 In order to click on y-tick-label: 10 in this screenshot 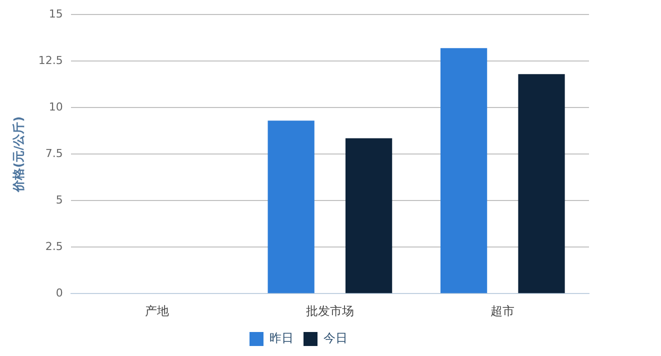, I will do `click(55, 107)`.